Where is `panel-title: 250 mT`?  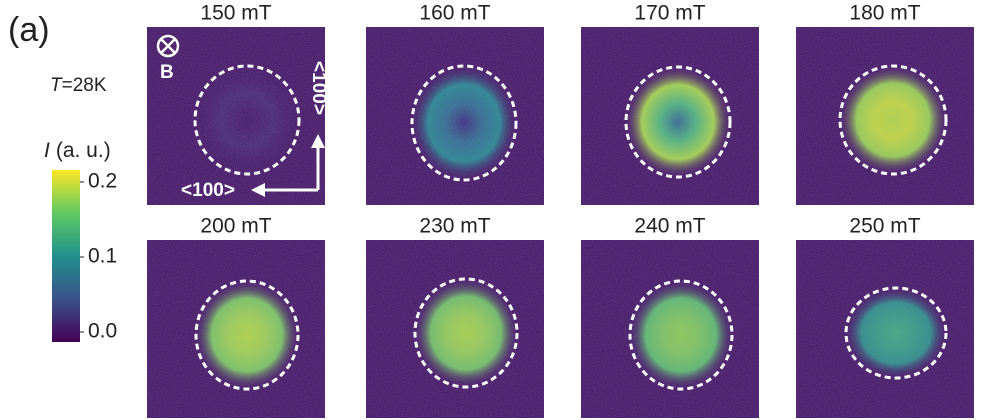
panel-title: 250 mT is located at coordinates (884, 226).